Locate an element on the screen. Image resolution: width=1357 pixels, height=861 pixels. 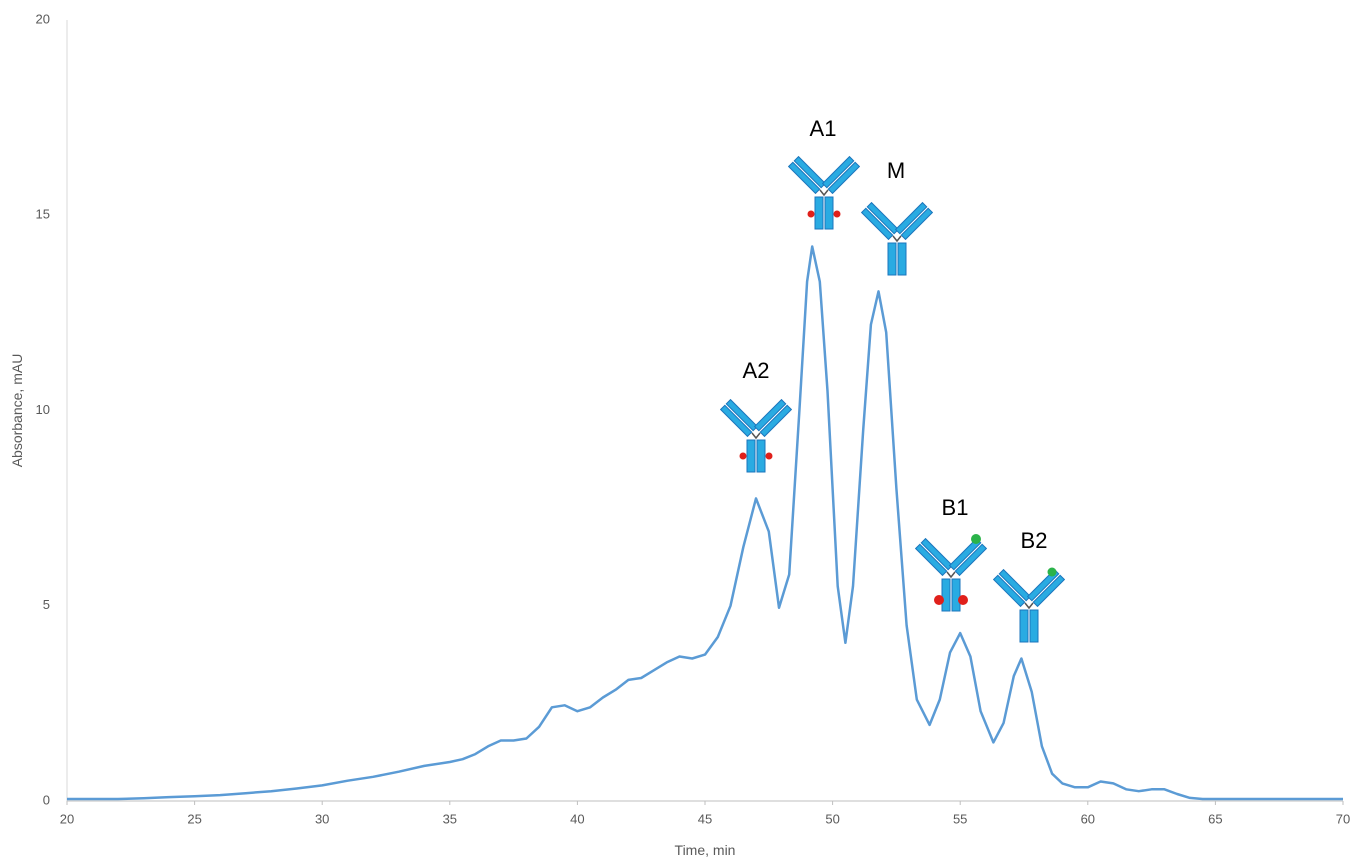
y-tick-label: 5 is located at coordinates (46, 604).